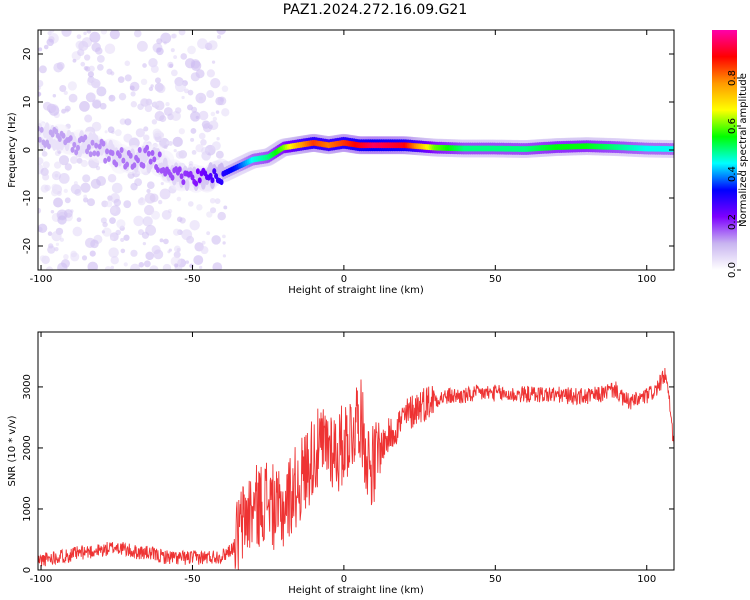 Image resolution: width=750 pixels, height=600 pixels. Describe the element at coordinates (12, 150) in the screenshot. I see `spectrogram-ylabel: Frequency (Hz)` at that location.